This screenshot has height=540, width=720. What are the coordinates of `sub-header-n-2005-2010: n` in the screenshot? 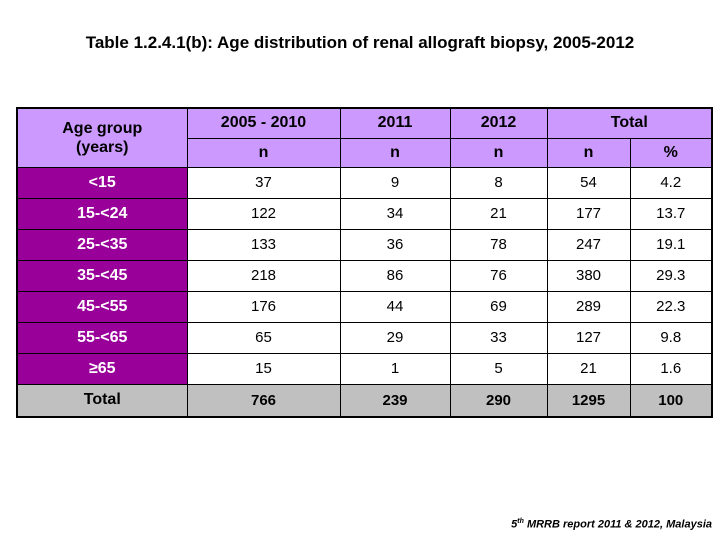 It's located at (263, 152).